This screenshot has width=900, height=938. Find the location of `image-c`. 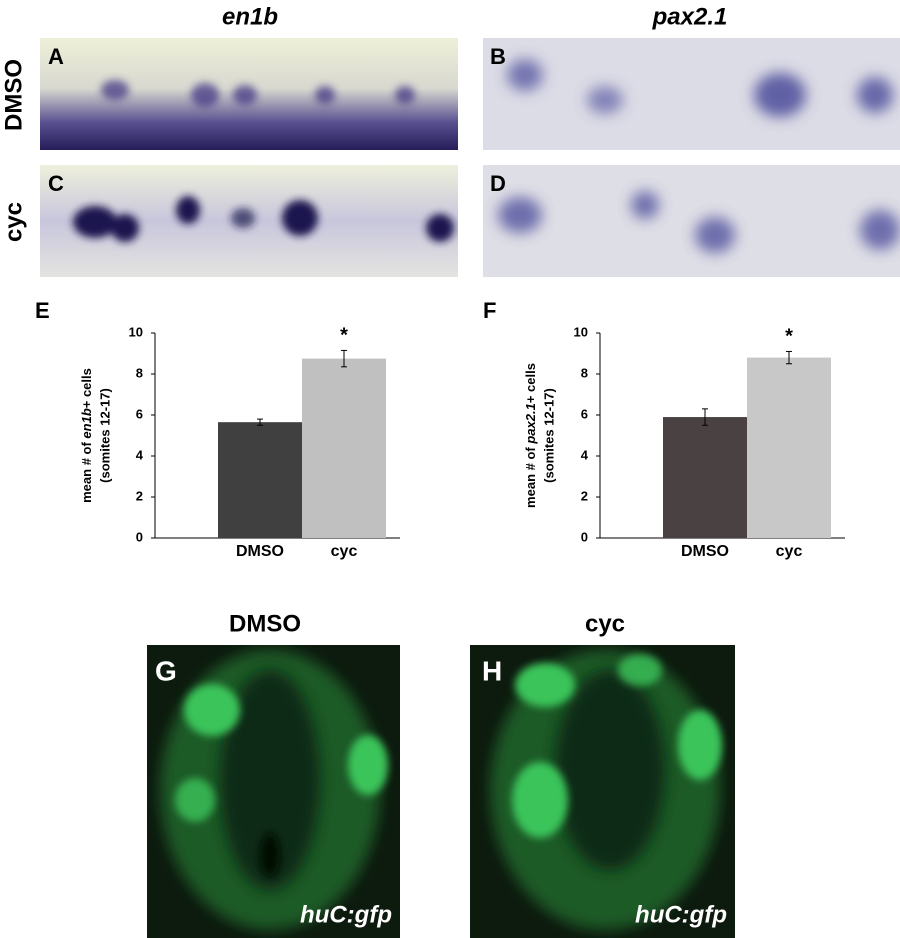

image-c is located at coordinates (249, 221).